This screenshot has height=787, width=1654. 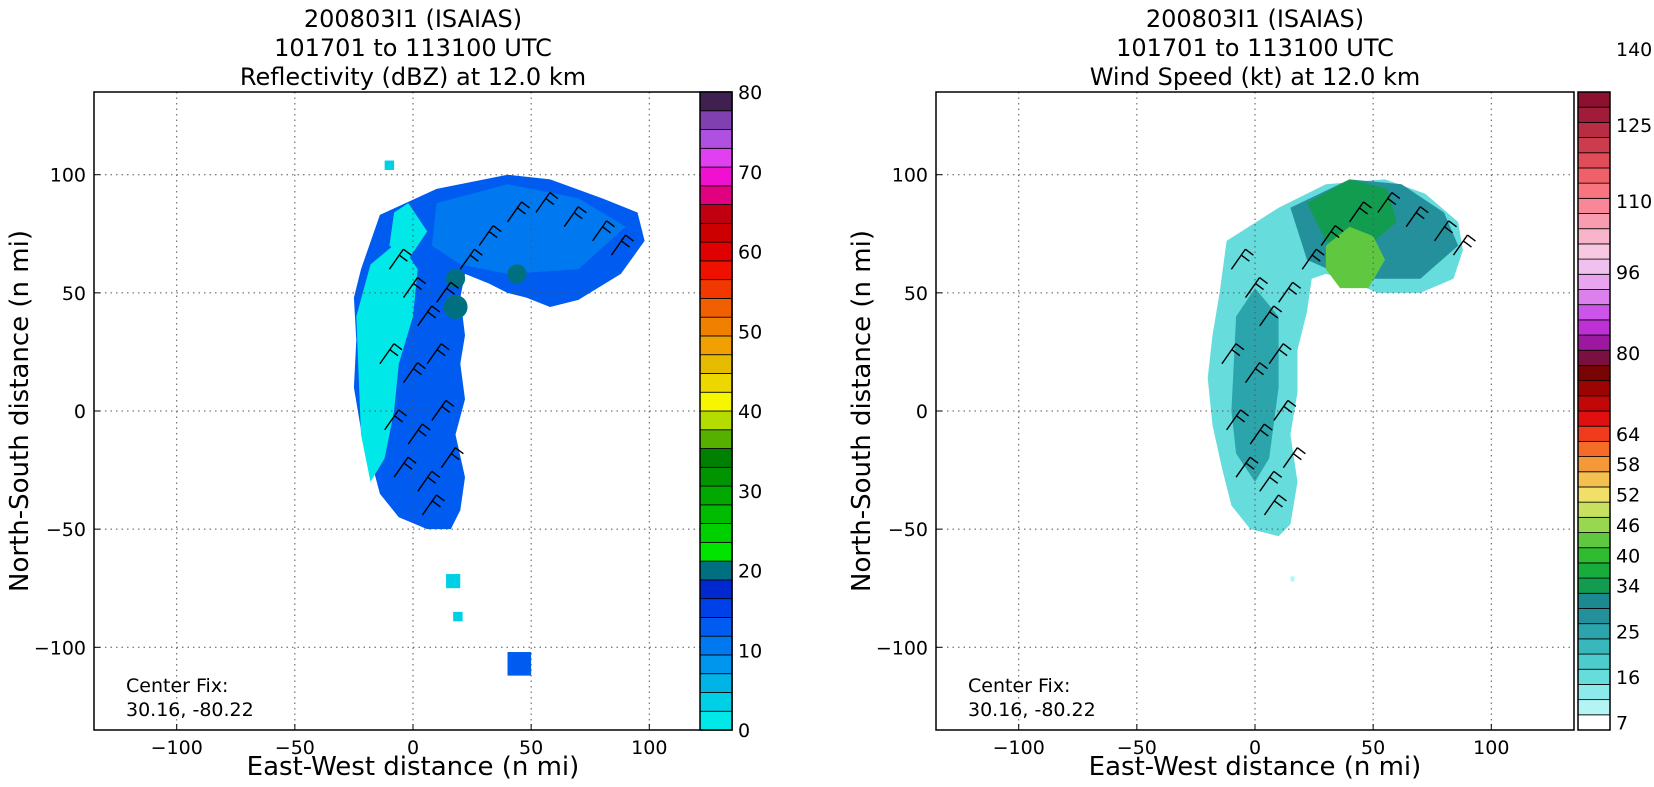 I want to click on colorbar-tick-label: 58, so click(x=1628, y=465).